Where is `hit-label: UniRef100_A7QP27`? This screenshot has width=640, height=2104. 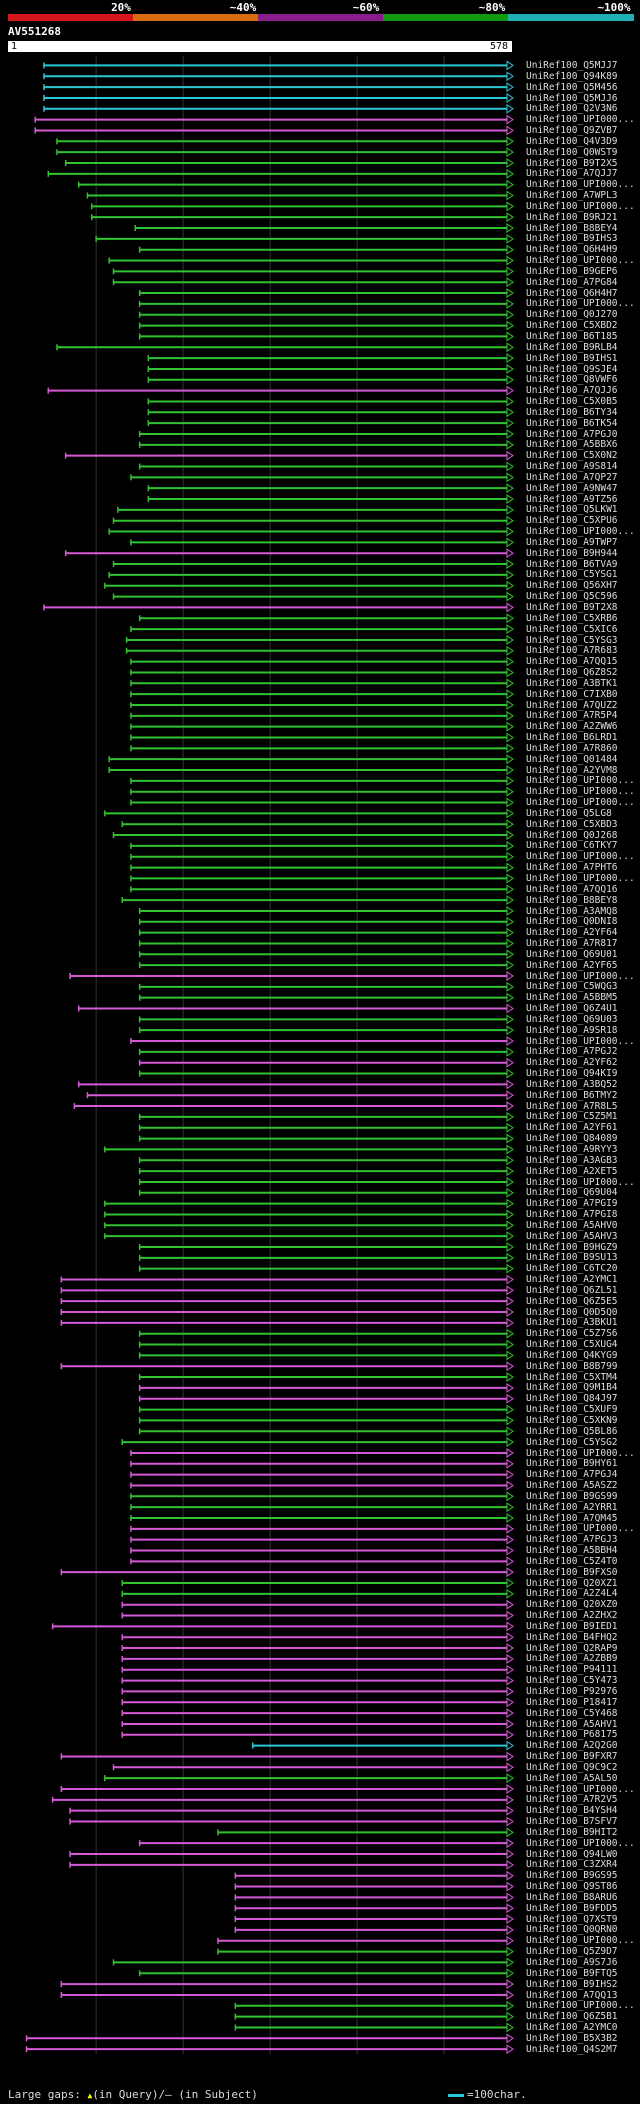
hit-label: UniRef100_A7QP27 is located at coordinates (572, 477).